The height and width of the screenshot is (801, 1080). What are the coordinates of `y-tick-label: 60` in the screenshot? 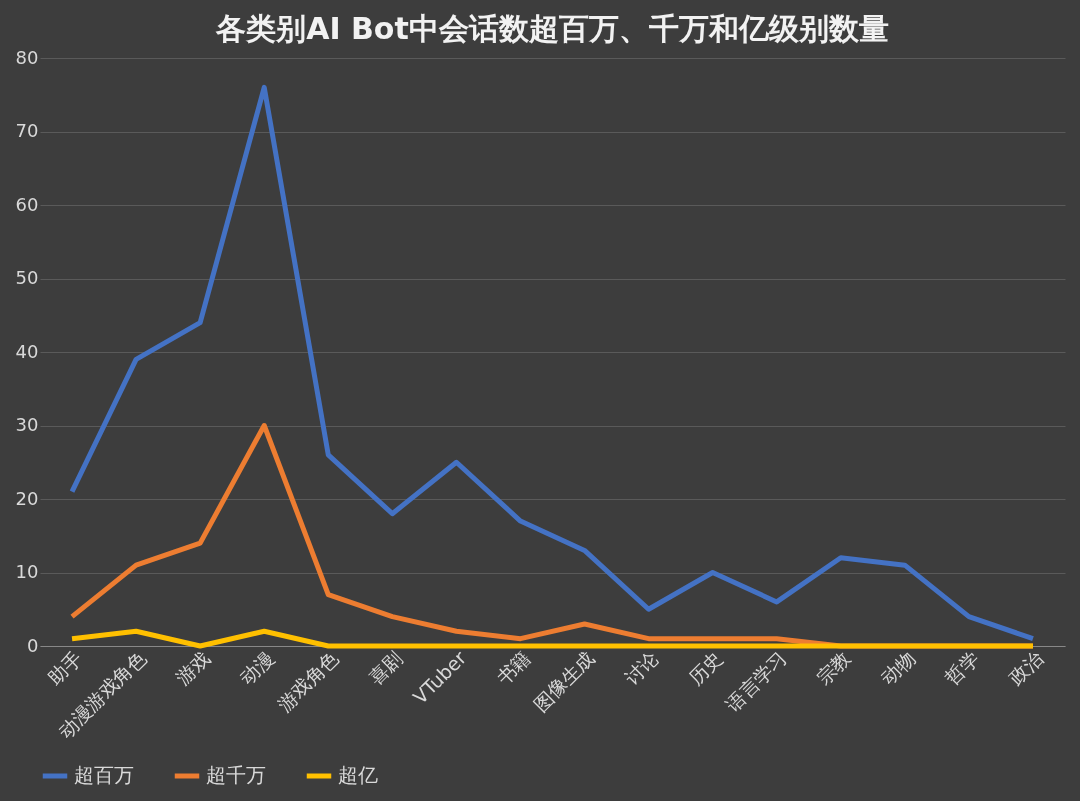 It's located at (27, 204).